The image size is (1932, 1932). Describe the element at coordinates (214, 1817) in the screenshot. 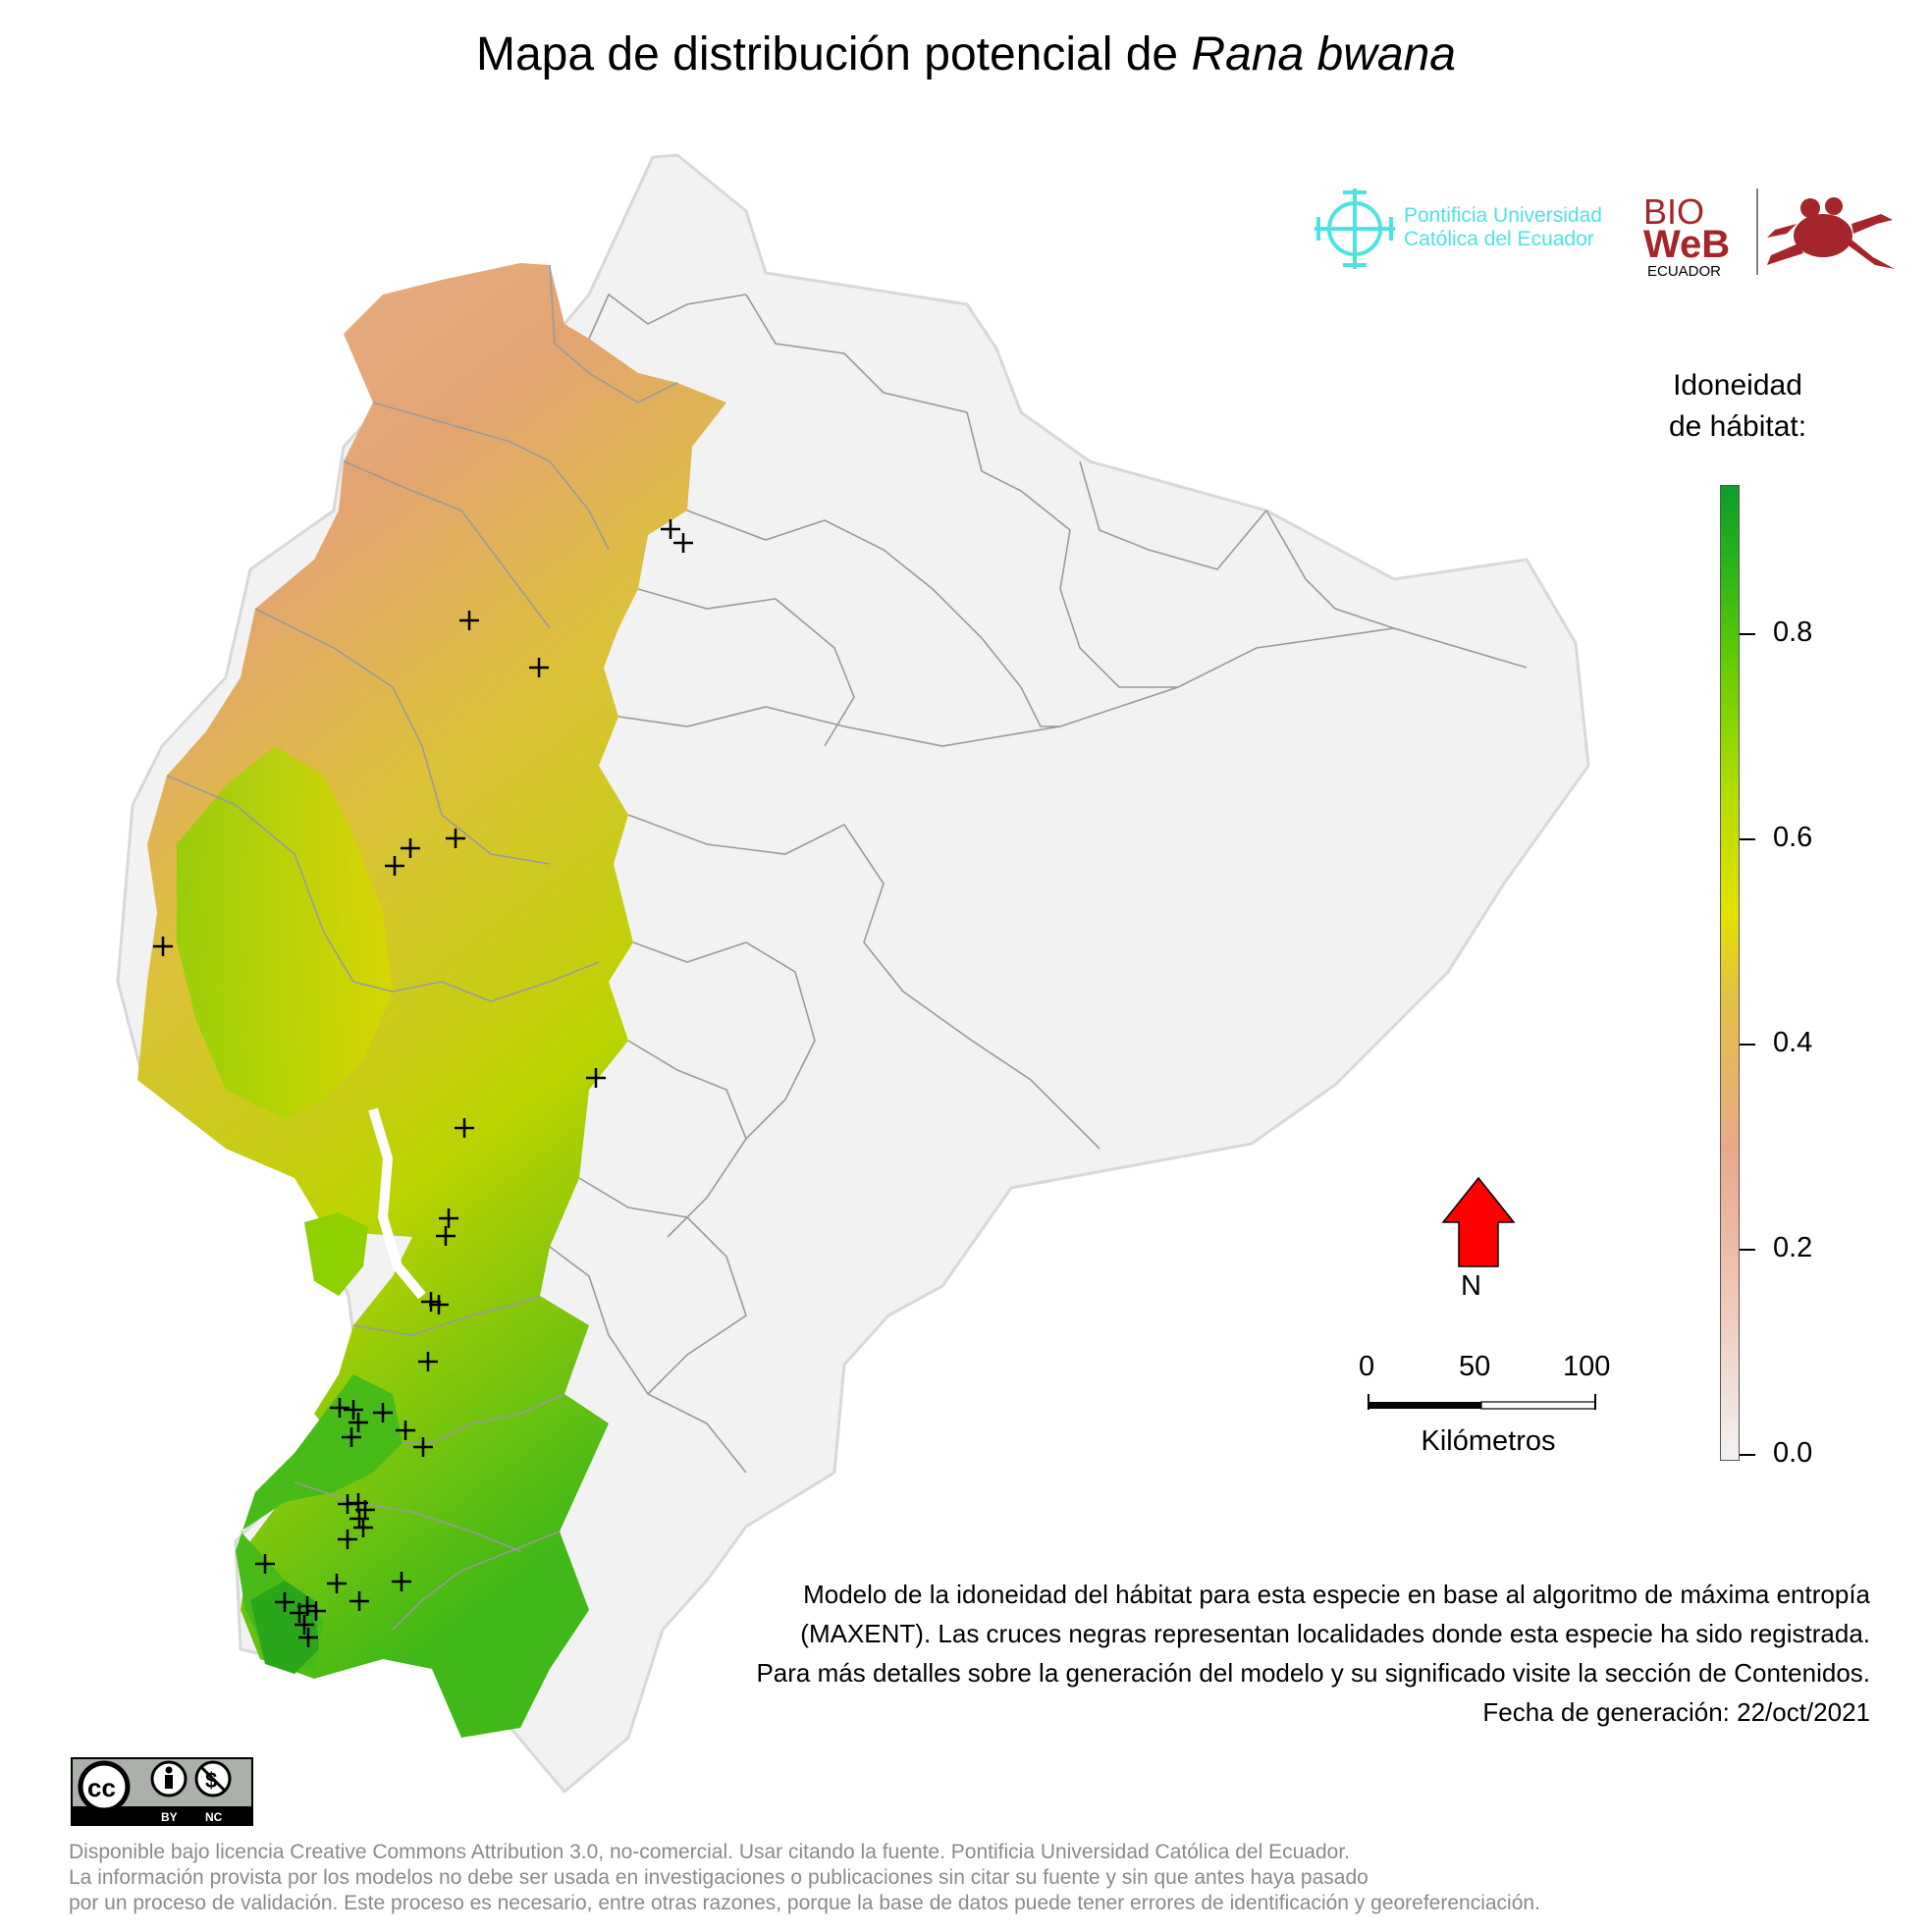

I see `cc-nc-label: NC` at that location.